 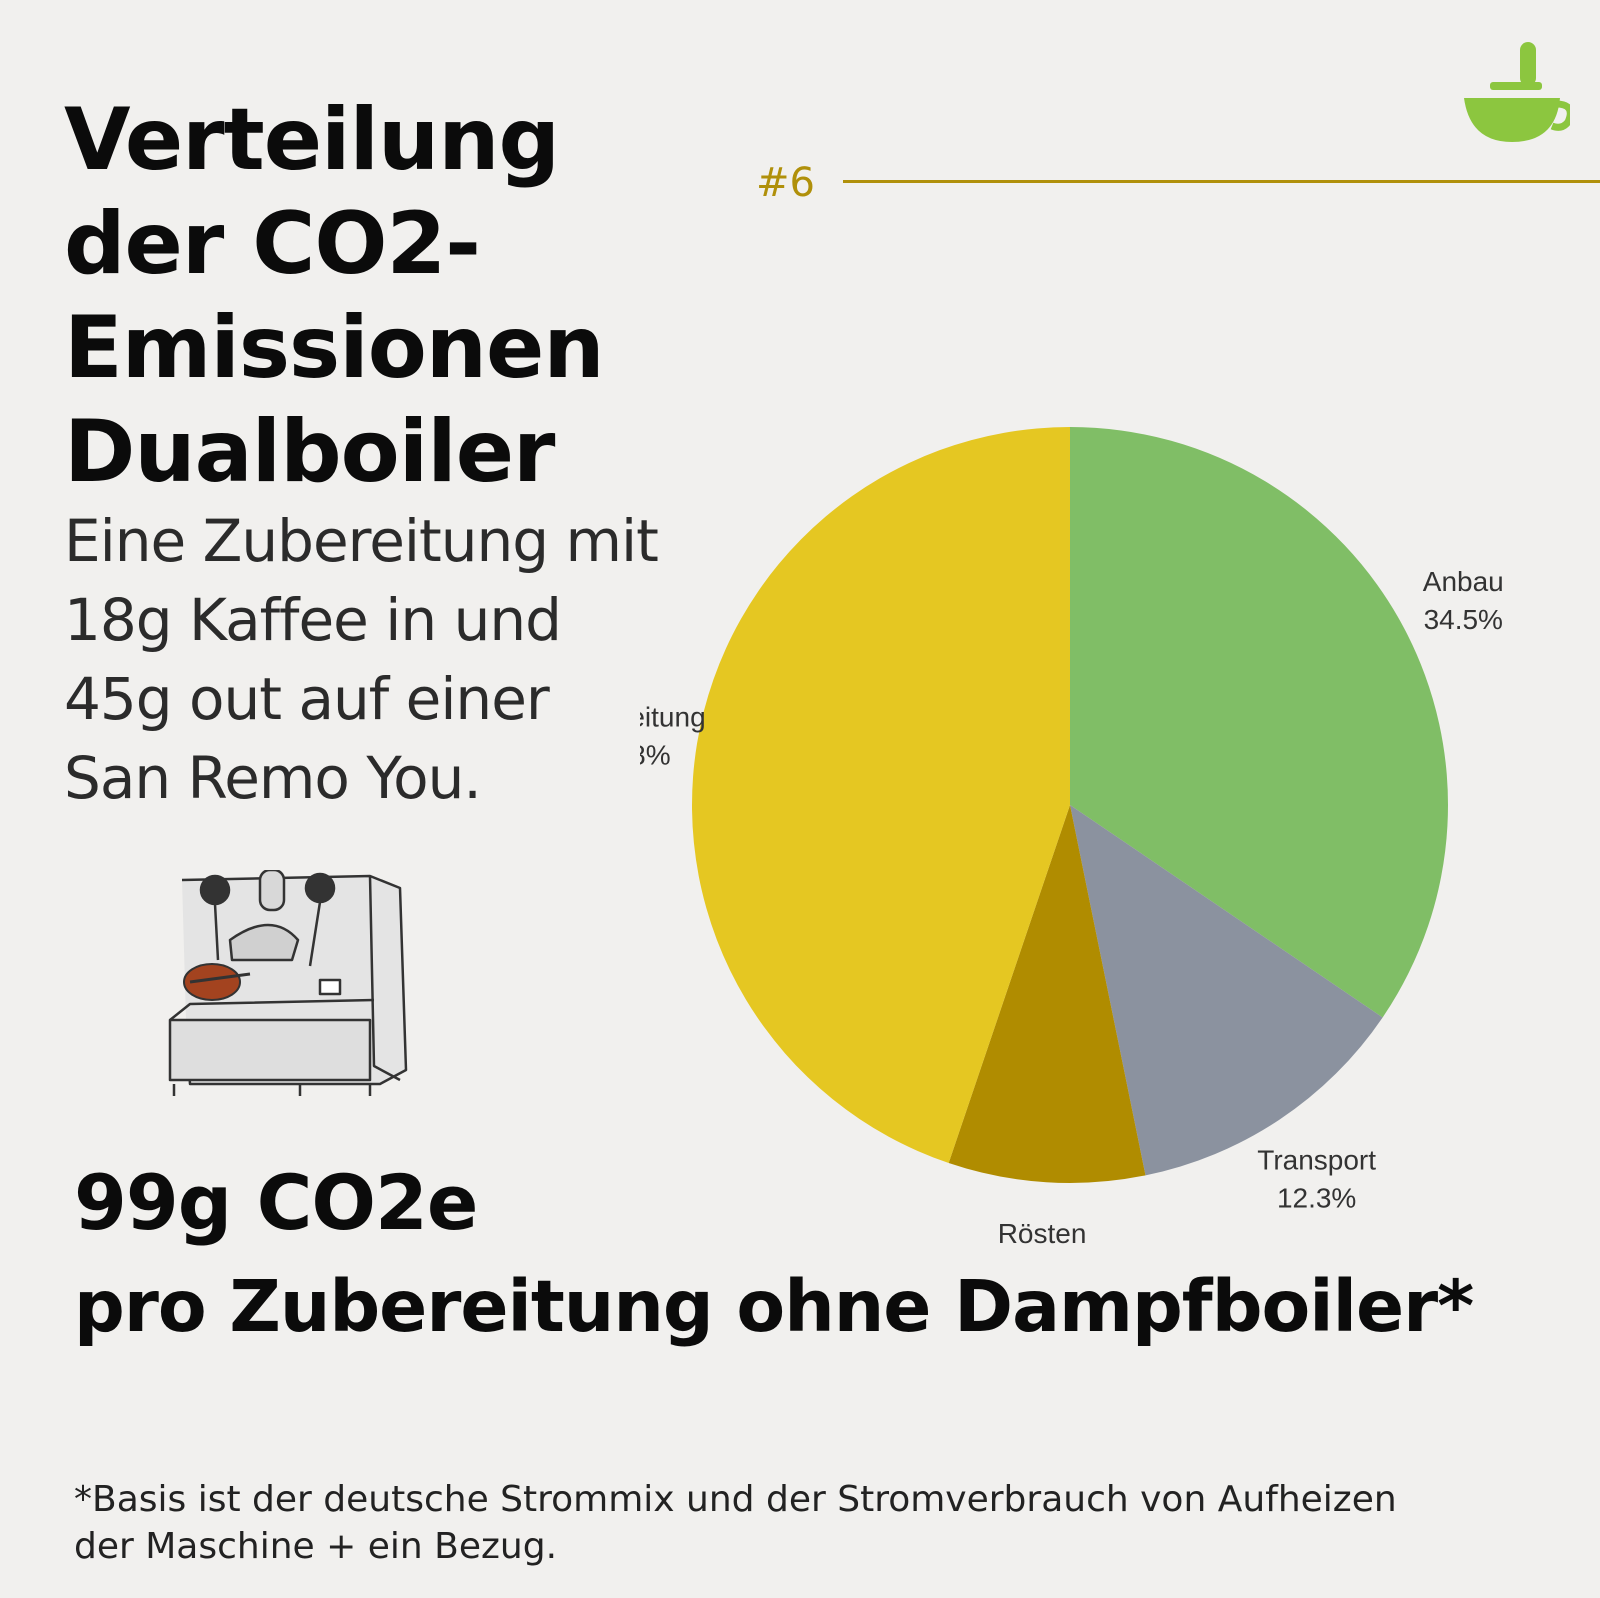 I want to click on pie-slice-zubereitung, so click(x=881, y=795).